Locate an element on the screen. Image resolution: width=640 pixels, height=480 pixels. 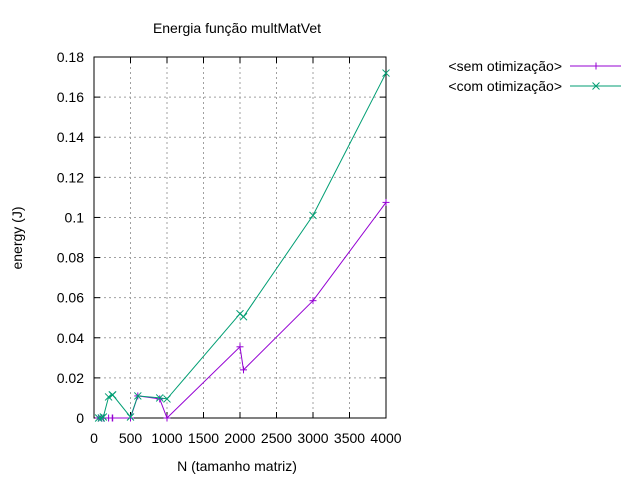
y-tick-label: 0.1 is located at coordinates (75, 217).